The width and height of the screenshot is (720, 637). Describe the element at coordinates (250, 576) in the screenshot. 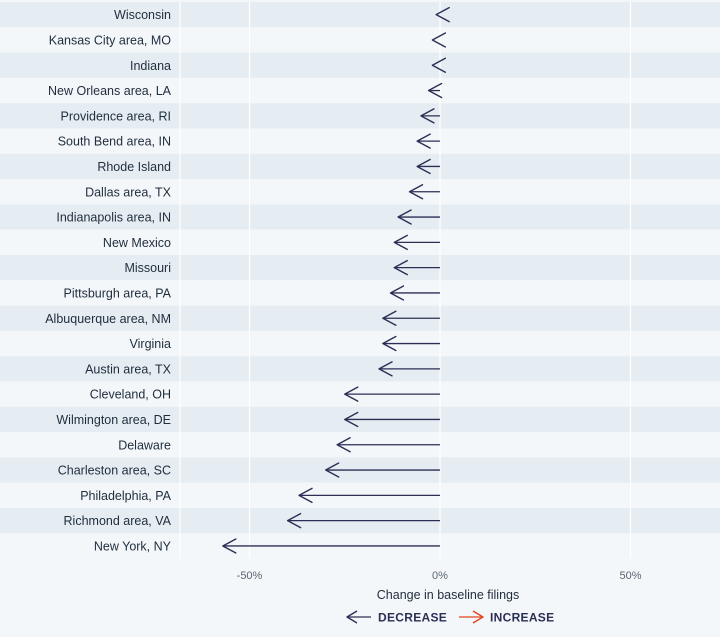

I see `x-tick-label: -50%` at that location.